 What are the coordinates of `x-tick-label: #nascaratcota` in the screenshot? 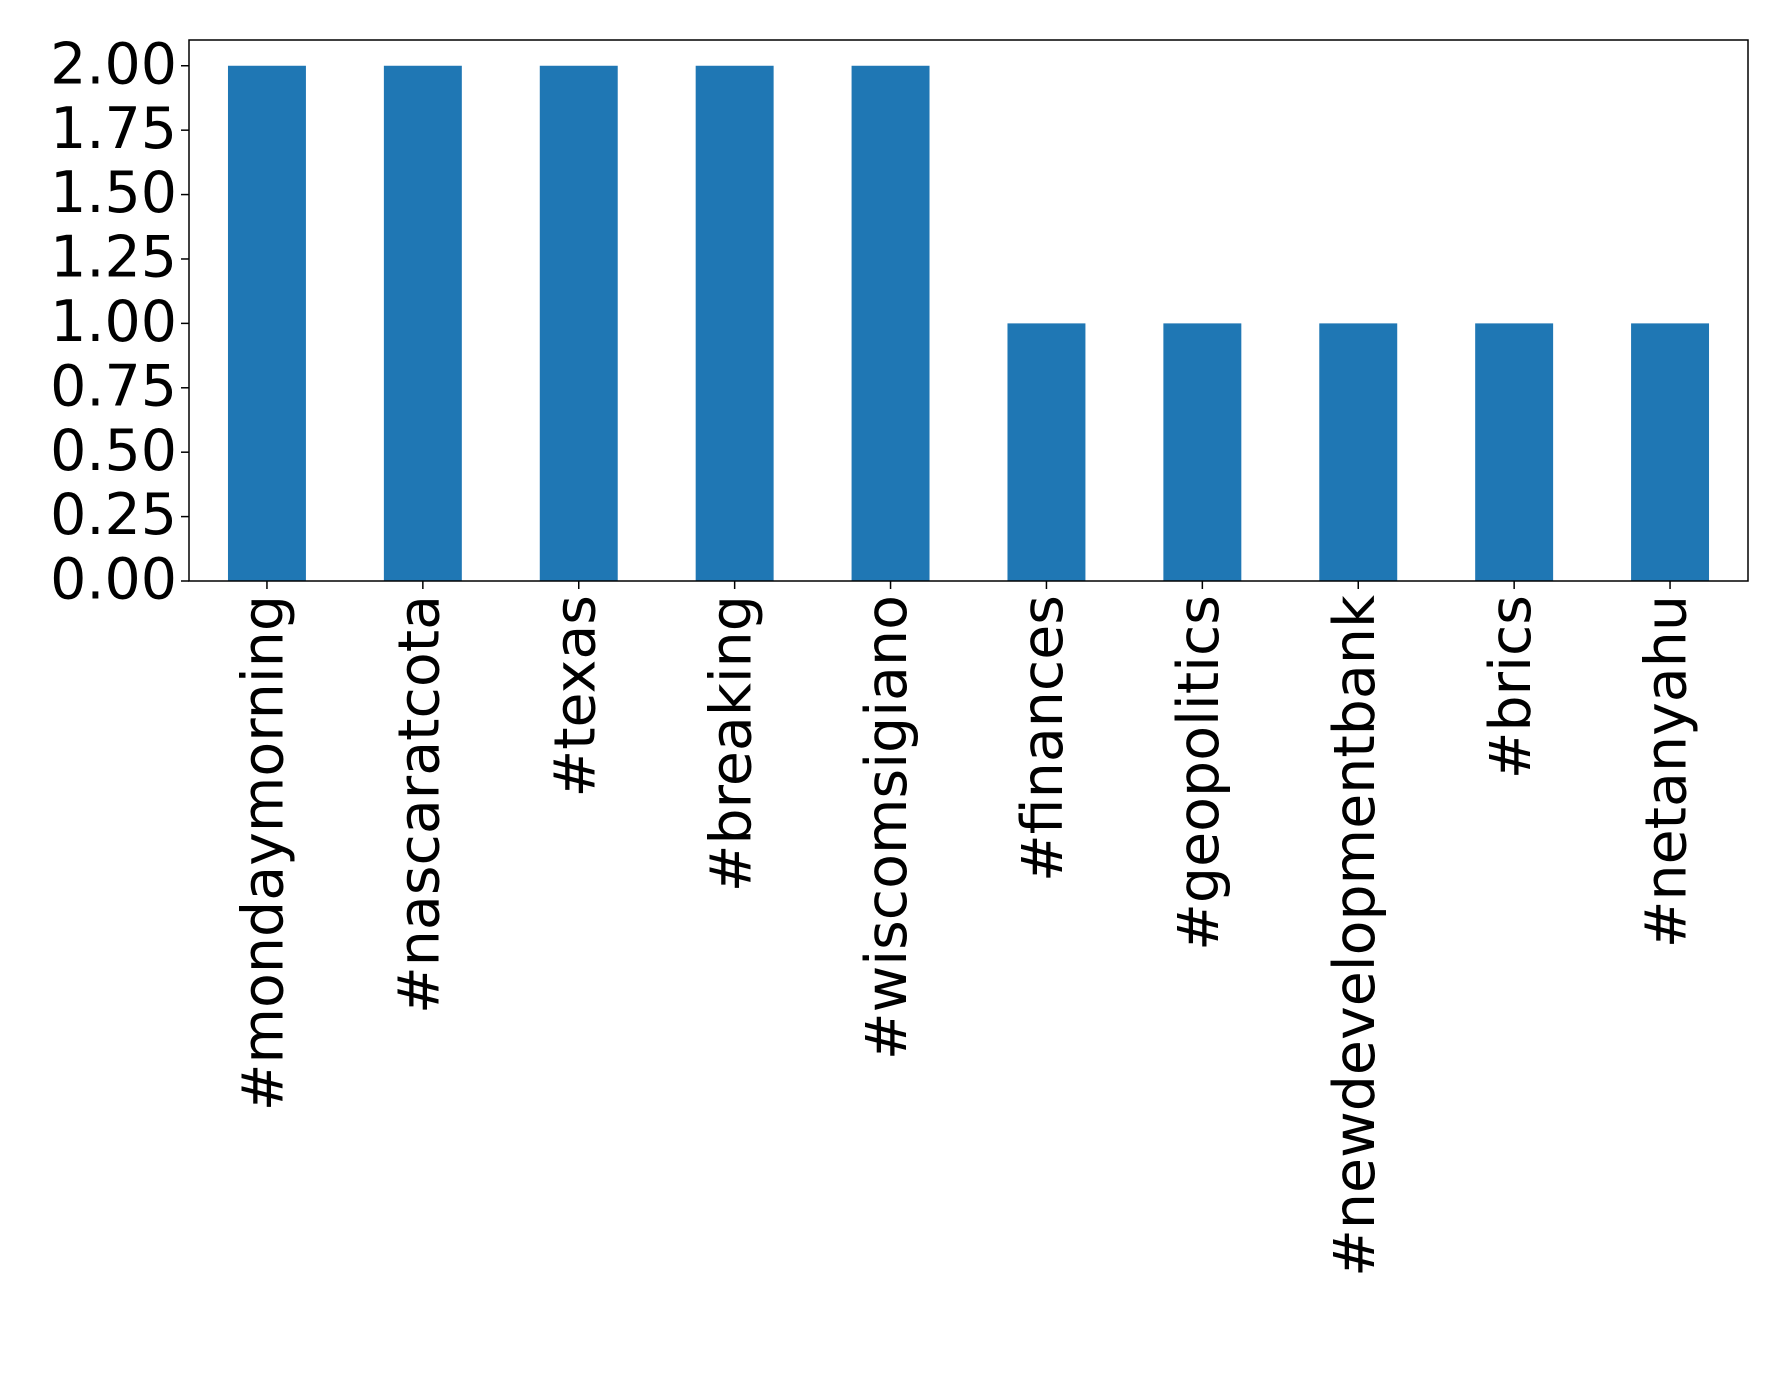 It's located at (419, 804).